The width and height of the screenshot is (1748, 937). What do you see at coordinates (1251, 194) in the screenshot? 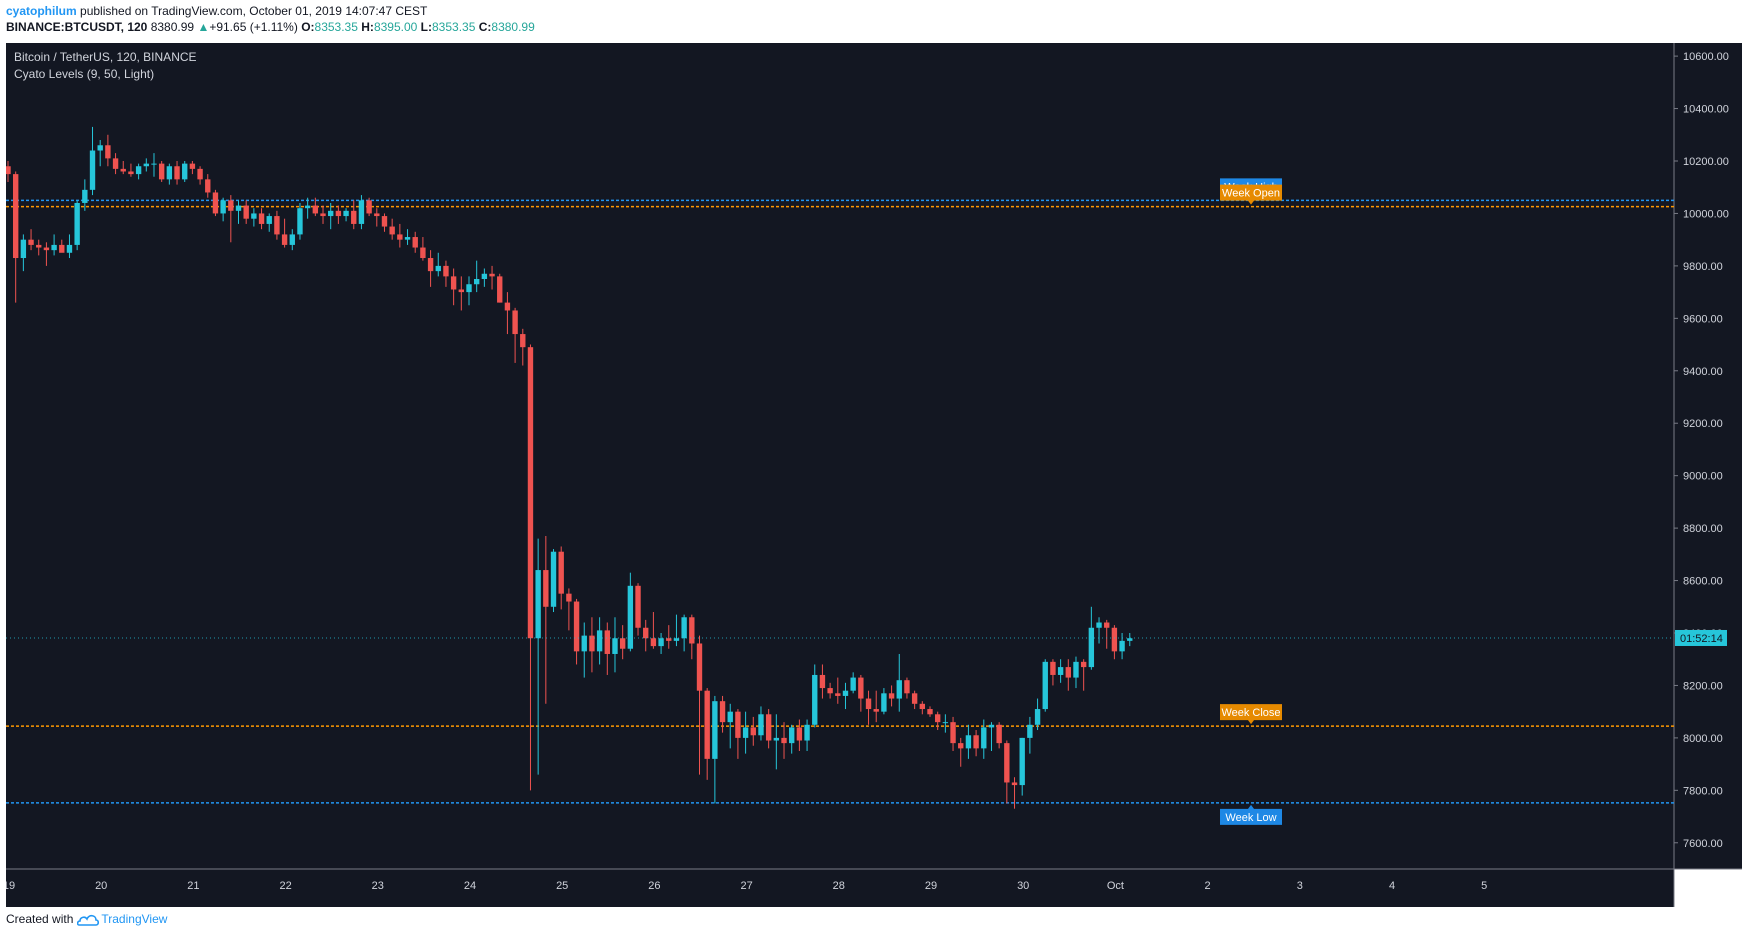
I see `level-tag: Week Open` at bounding box center [1251, 194].